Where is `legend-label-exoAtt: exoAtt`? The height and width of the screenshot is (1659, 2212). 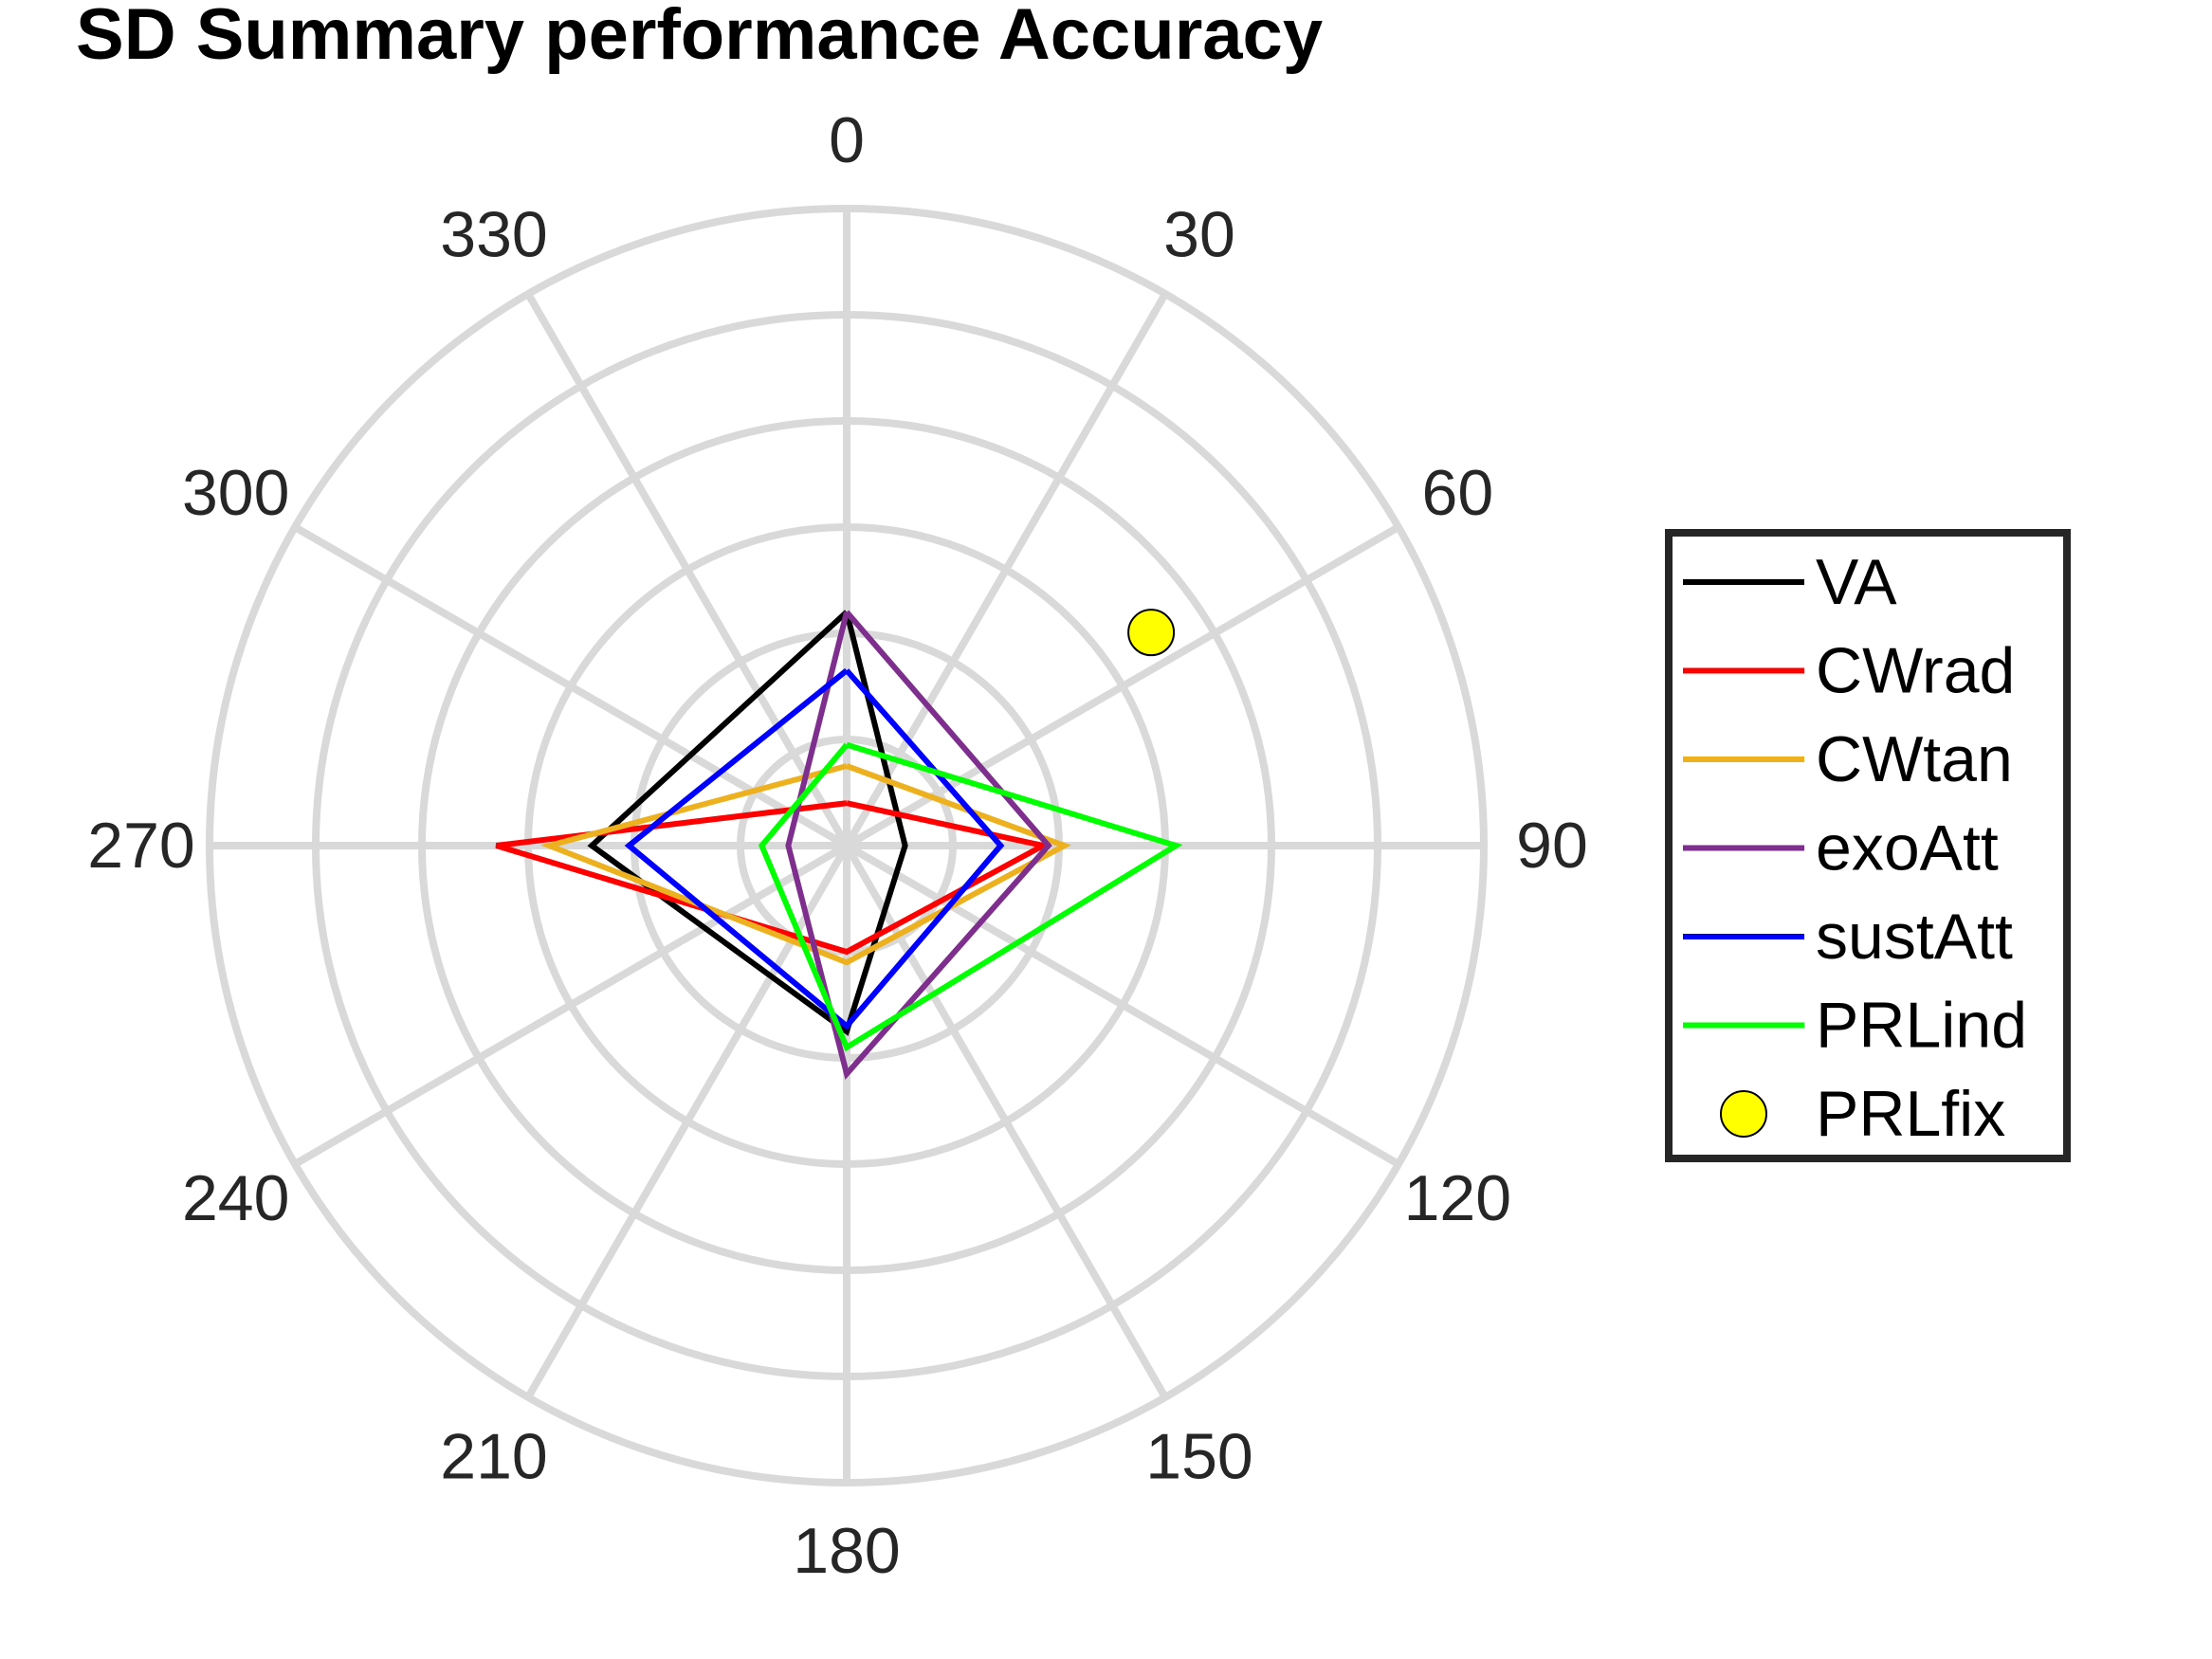
legend-label-exoAtt: exoAtt is located at coordinates (1907, 848).